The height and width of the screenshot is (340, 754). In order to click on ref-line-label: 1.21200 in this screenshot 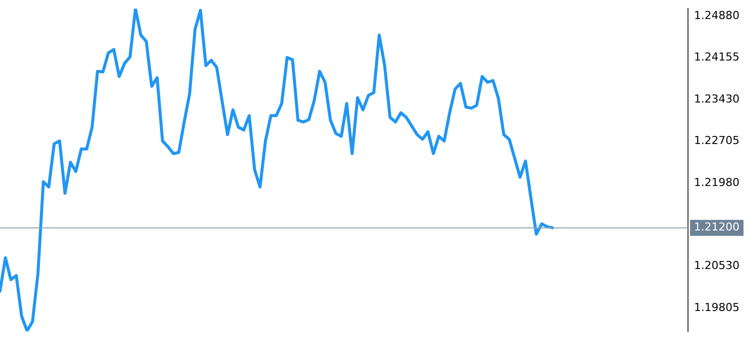, I will do `click(717, 227)`.